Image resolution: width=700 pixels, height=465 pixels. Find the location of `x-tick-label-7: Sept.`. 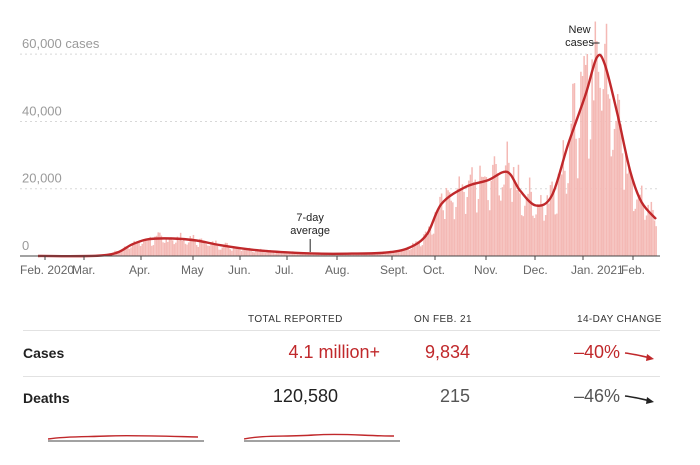

x-tick-label-7: Sept. is located at coordinates (394, 270).